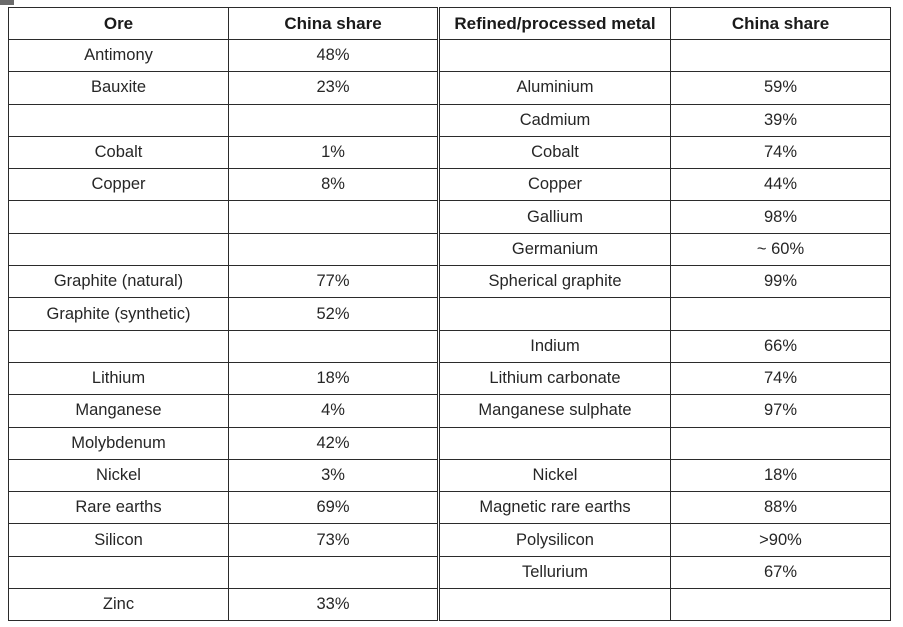 This screenshot has width=903, height=627. What do you see at coordinates (118, 185) in the screenshot?
I see `ore-cell: Copper` at bounding box center [118, 185].